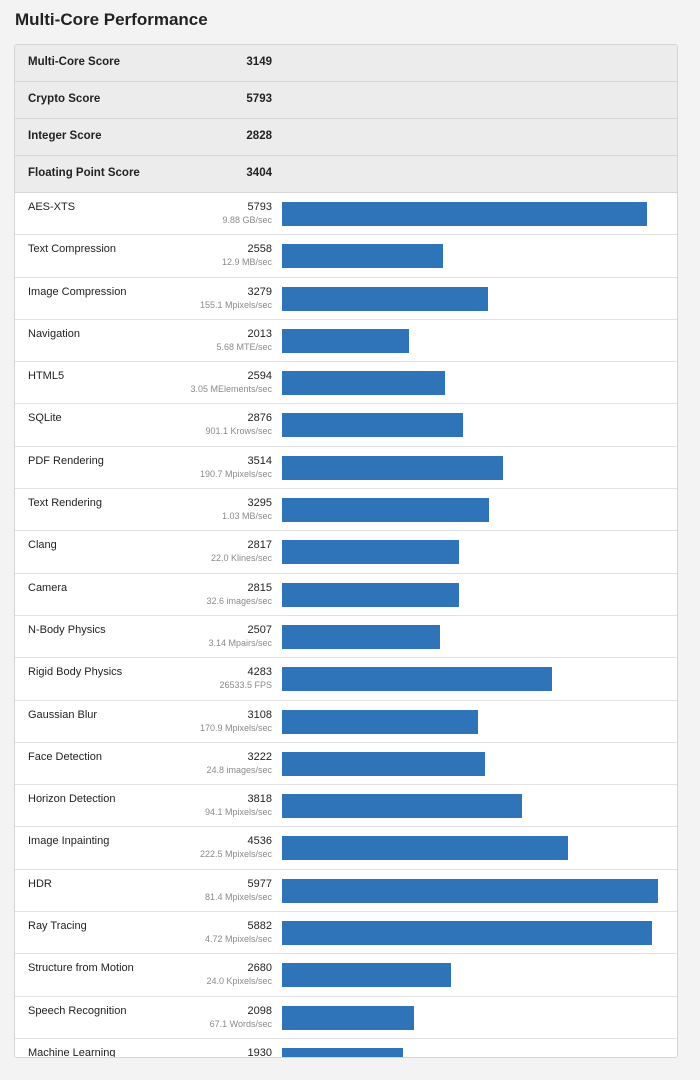  I want to click on page-title: Multi-Core Performance, so click(111, 19).